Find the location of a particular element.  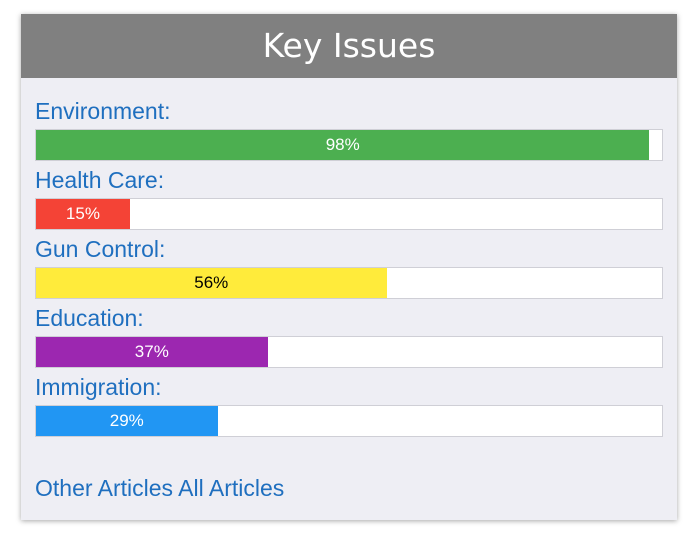

progress-bar-fill: 98% is located at coordinates (343, 145).